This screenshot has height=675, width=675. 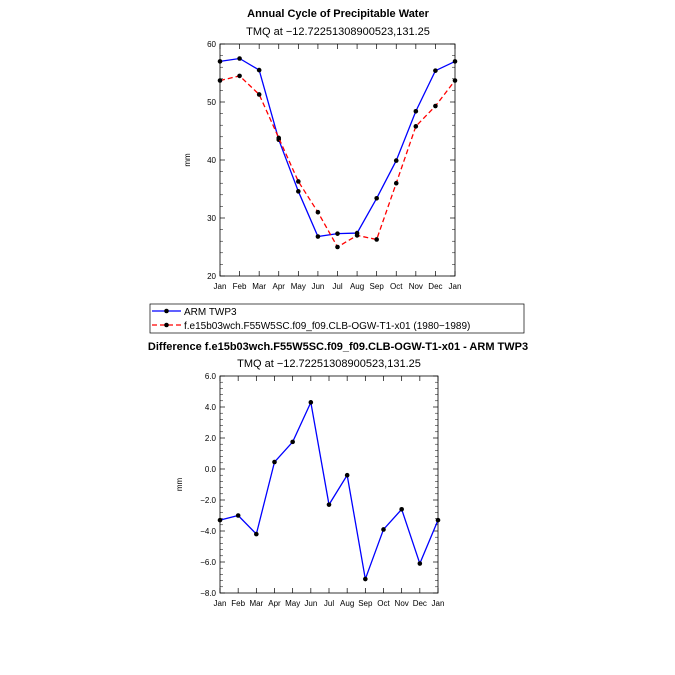 I want to click on chart1-ylabel: mm, so click(x=187, y=160).